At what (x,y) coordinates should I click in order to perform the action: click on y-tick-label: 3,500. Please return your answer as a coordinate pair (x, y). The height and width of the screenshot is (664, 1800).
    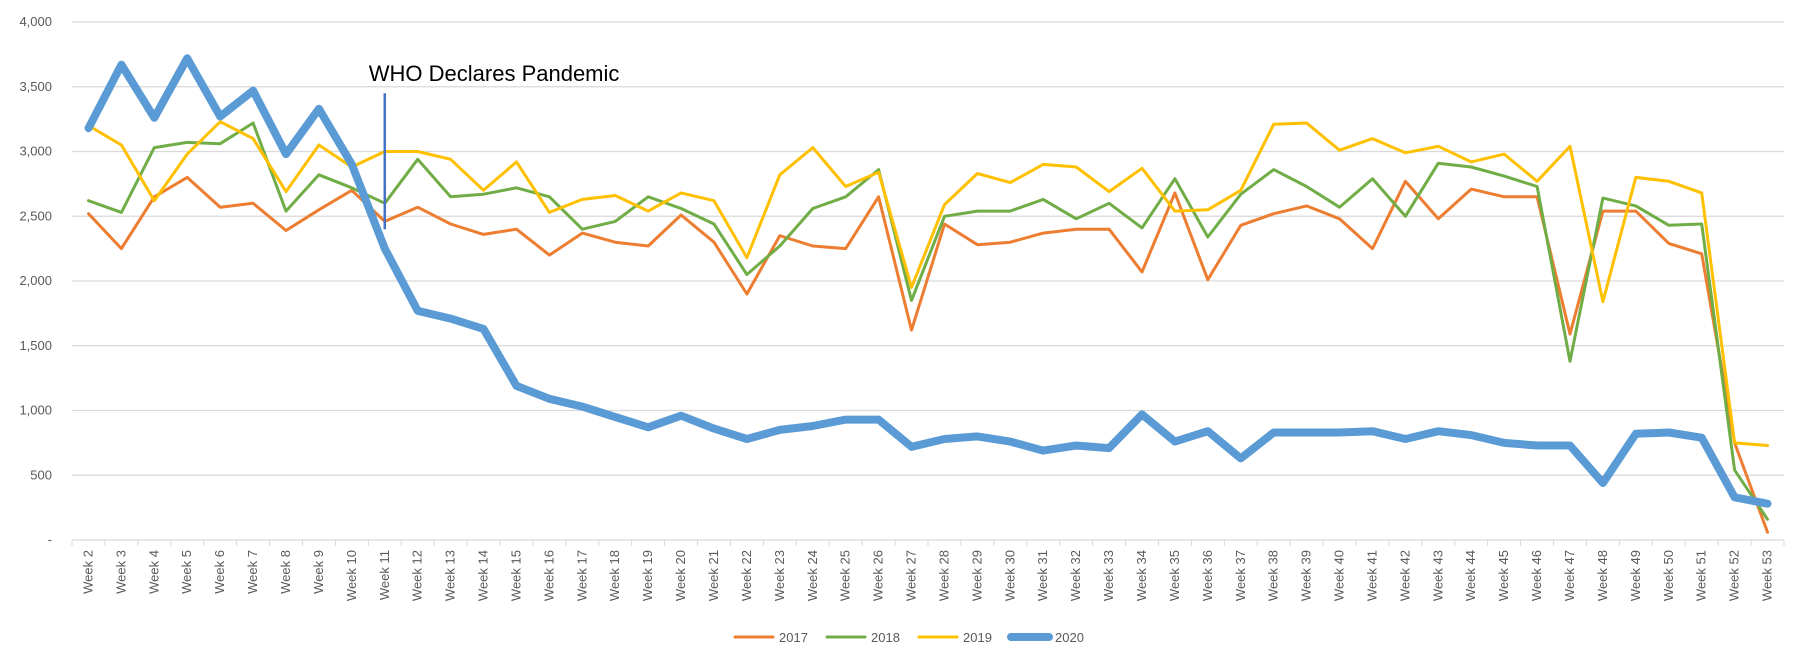
    Looking at the image, I should click on (35, 86).